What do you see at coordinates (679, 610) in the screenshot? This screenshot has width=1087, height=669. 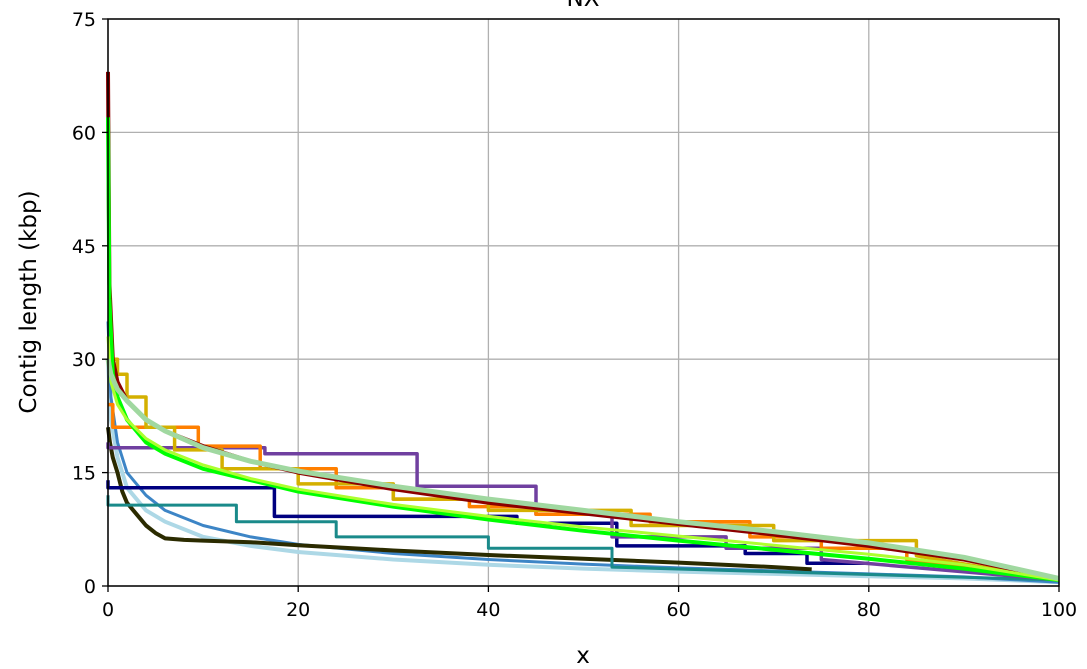 I see `x-tick-label: 60` at bounding box center [679, 610].